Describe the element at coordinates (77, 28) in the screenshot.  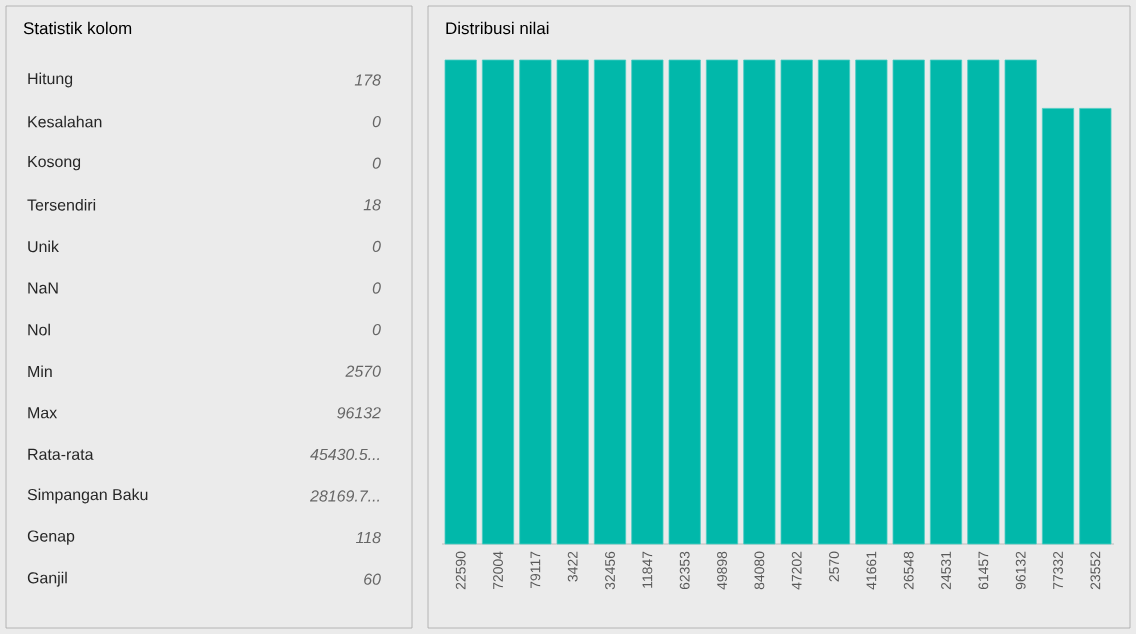
I see `text: Statistik kolom` at that location.